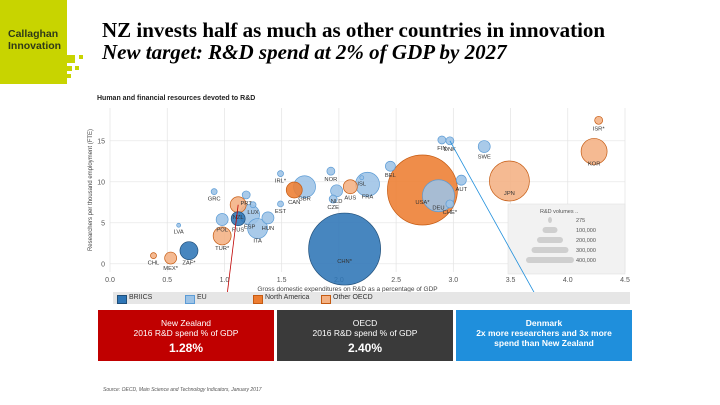 Image resolution: width=720 pixels, height=405 pixels. I want to click on point-label: FIN, so click(441, 149).